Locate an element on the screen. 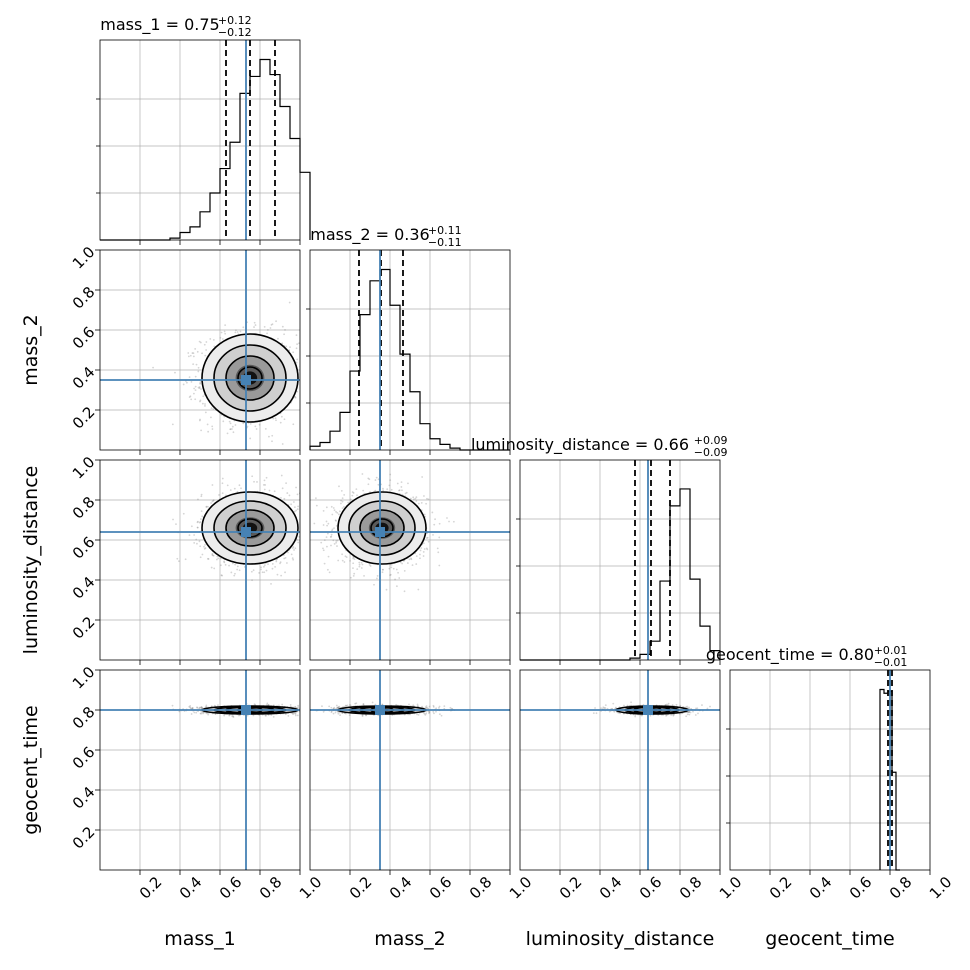  scatter-panel-mass_2-luminosity_distance is located at coordinates (410, 562).